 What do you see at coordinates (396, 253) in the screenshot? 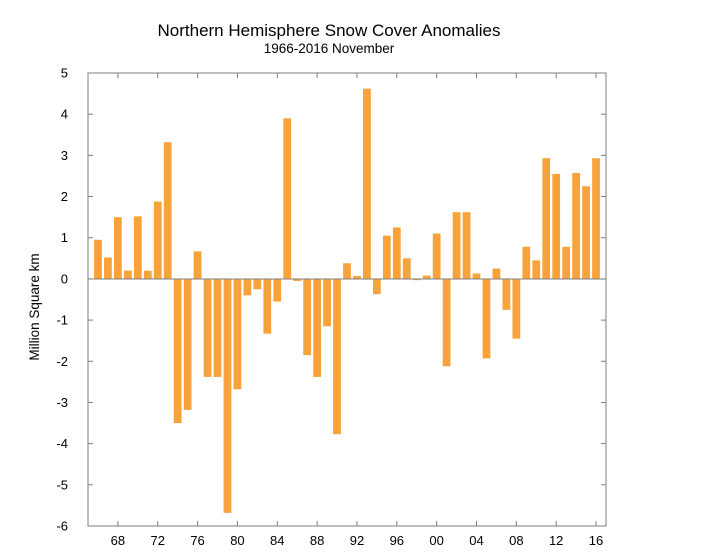
I see `bar-1996` at bounding box center [396, 253].